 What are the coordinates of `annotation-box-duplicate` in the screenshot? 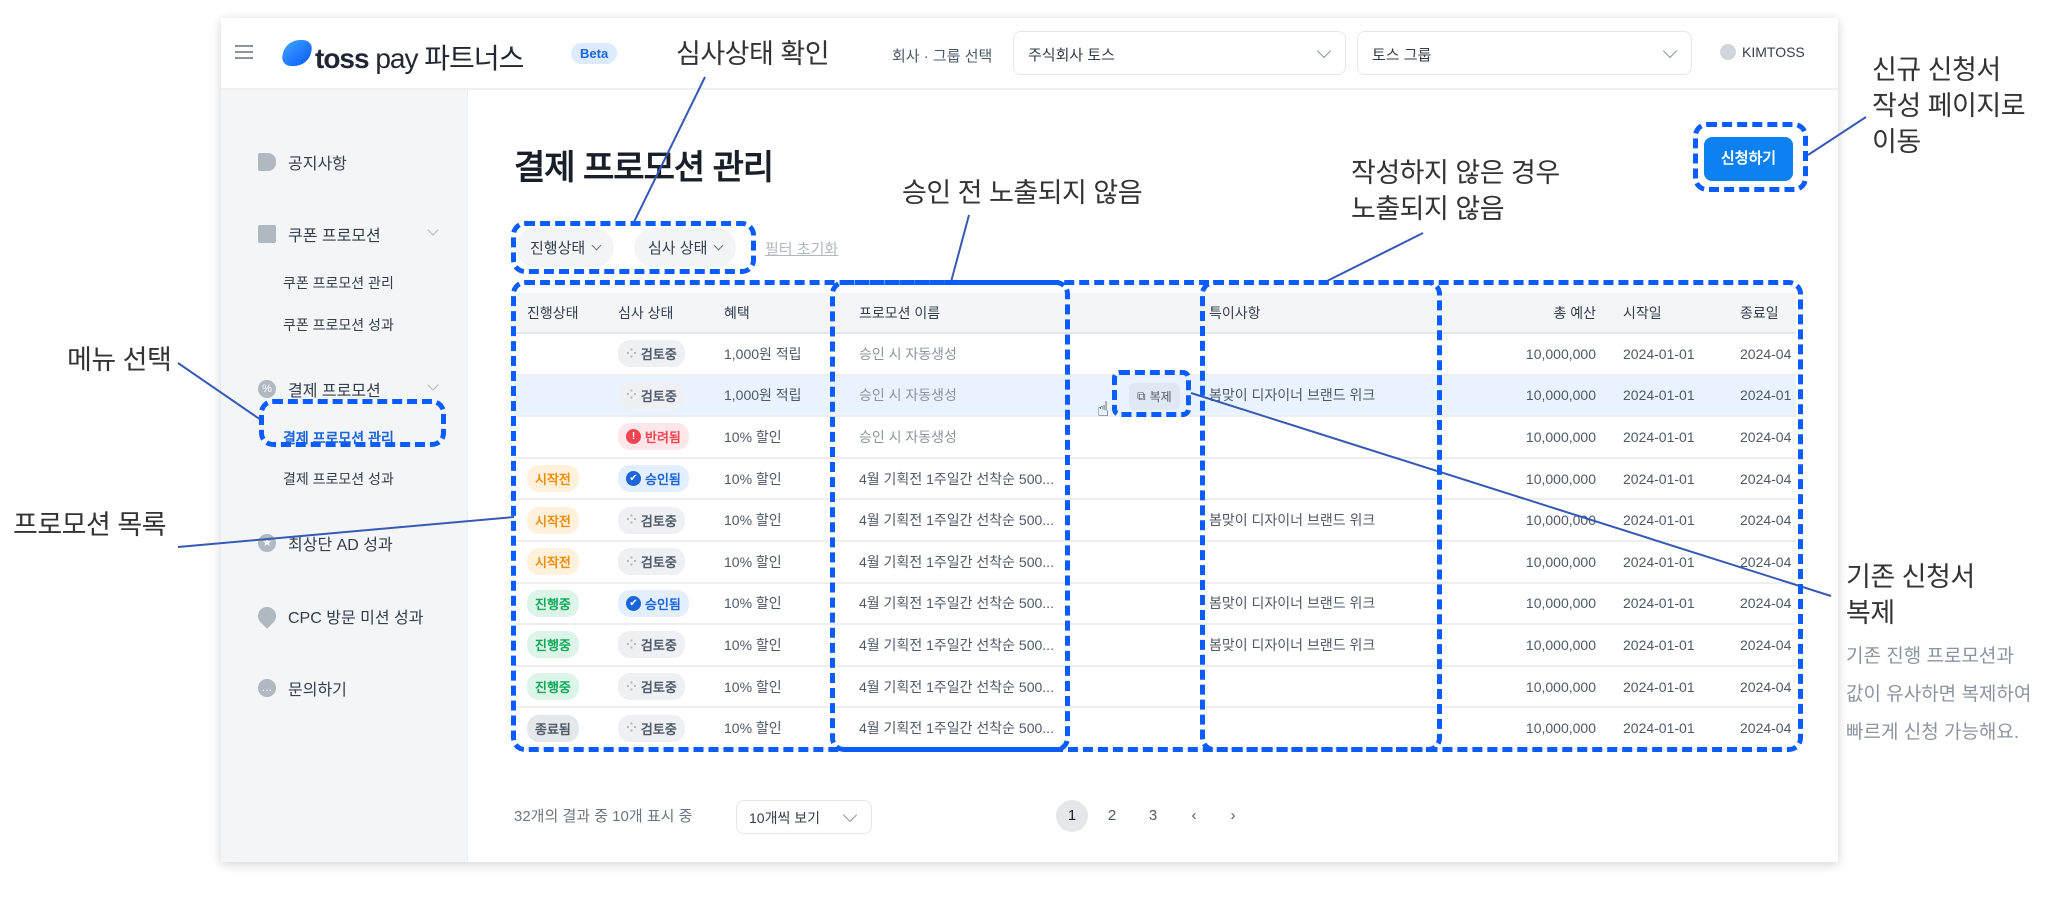 It's located at (1151, 393).